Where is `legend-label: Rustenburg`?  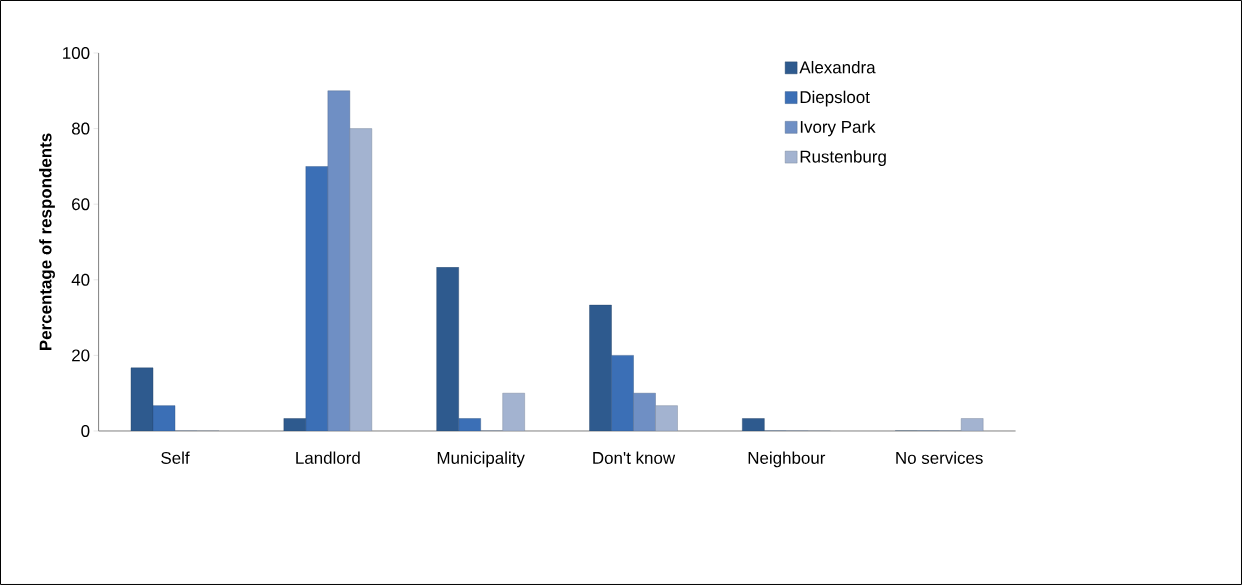 legend-label: Rustenburg is located at coordinates (843, 158).